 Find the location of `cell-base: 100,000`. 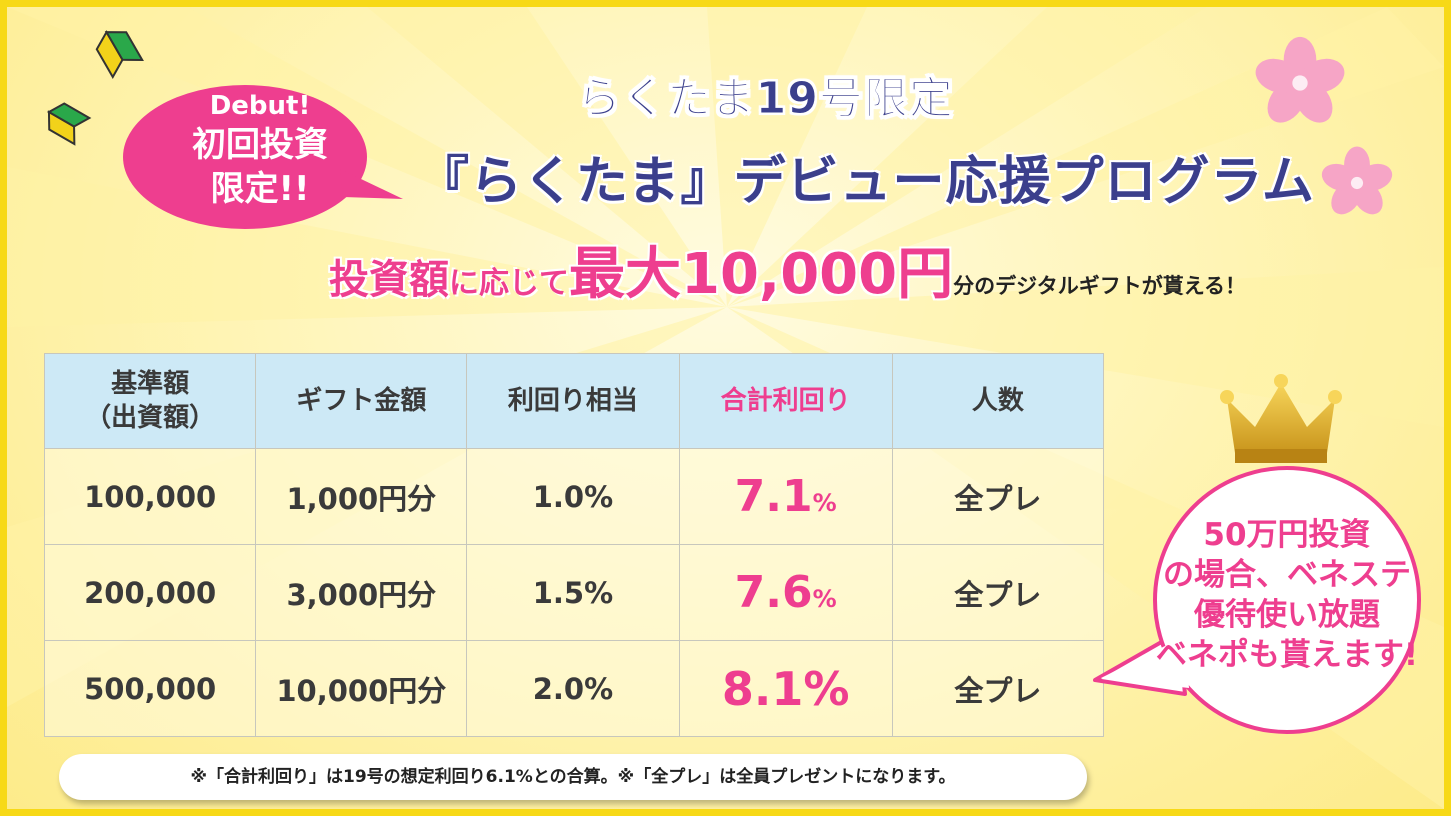

cell-base: 100,000 is located at coordinates (150, 496).